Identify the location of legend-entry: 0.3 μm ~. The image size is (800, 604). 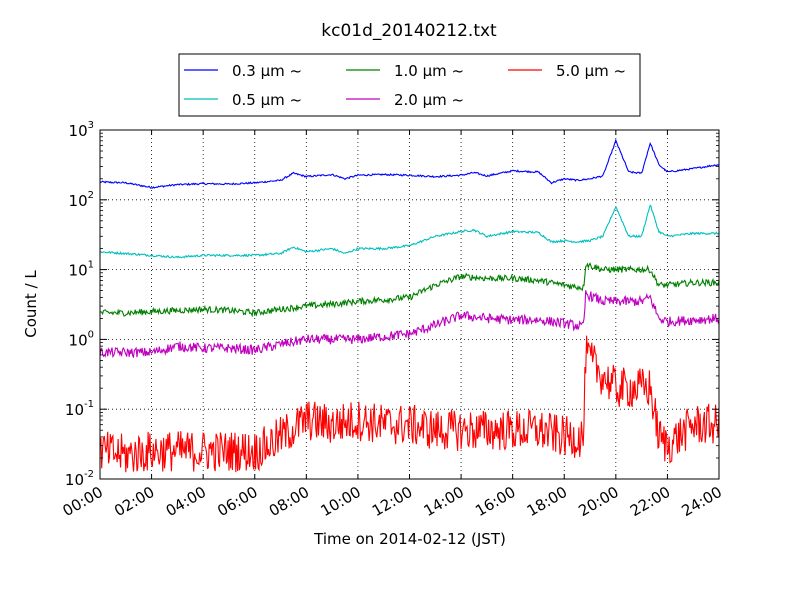
(243, 71).